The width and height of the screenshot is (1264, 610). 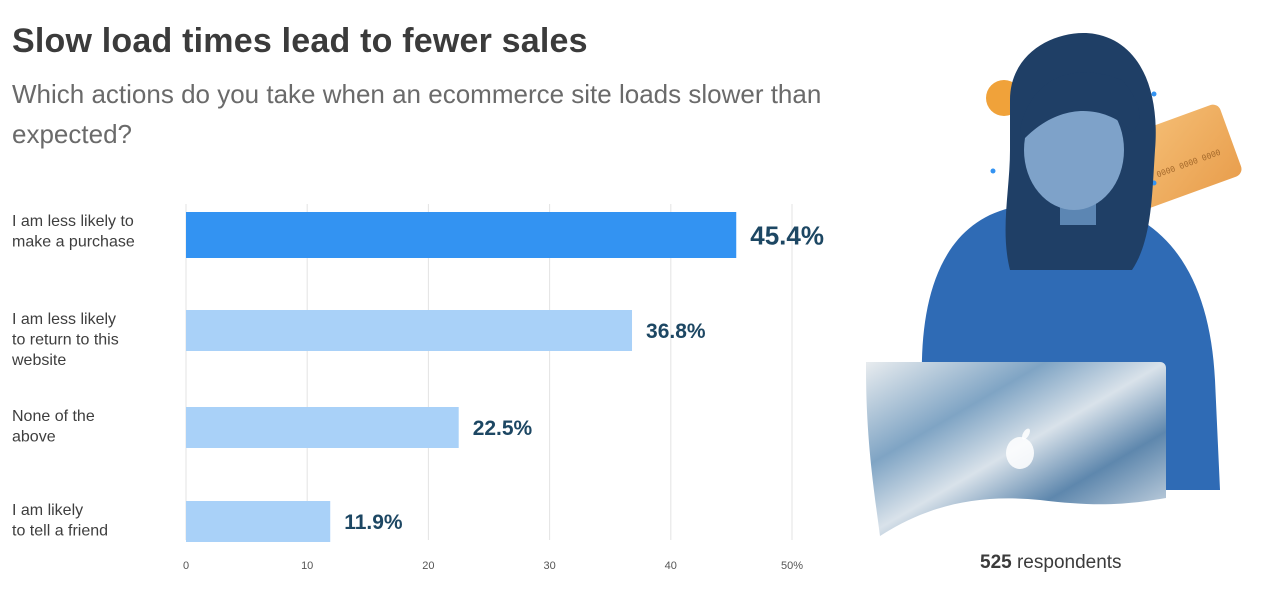 What do you see at coordinates (549, 566) in the screenshot?
I see `x-tick-label: 30` at bounding box center [549, 566].